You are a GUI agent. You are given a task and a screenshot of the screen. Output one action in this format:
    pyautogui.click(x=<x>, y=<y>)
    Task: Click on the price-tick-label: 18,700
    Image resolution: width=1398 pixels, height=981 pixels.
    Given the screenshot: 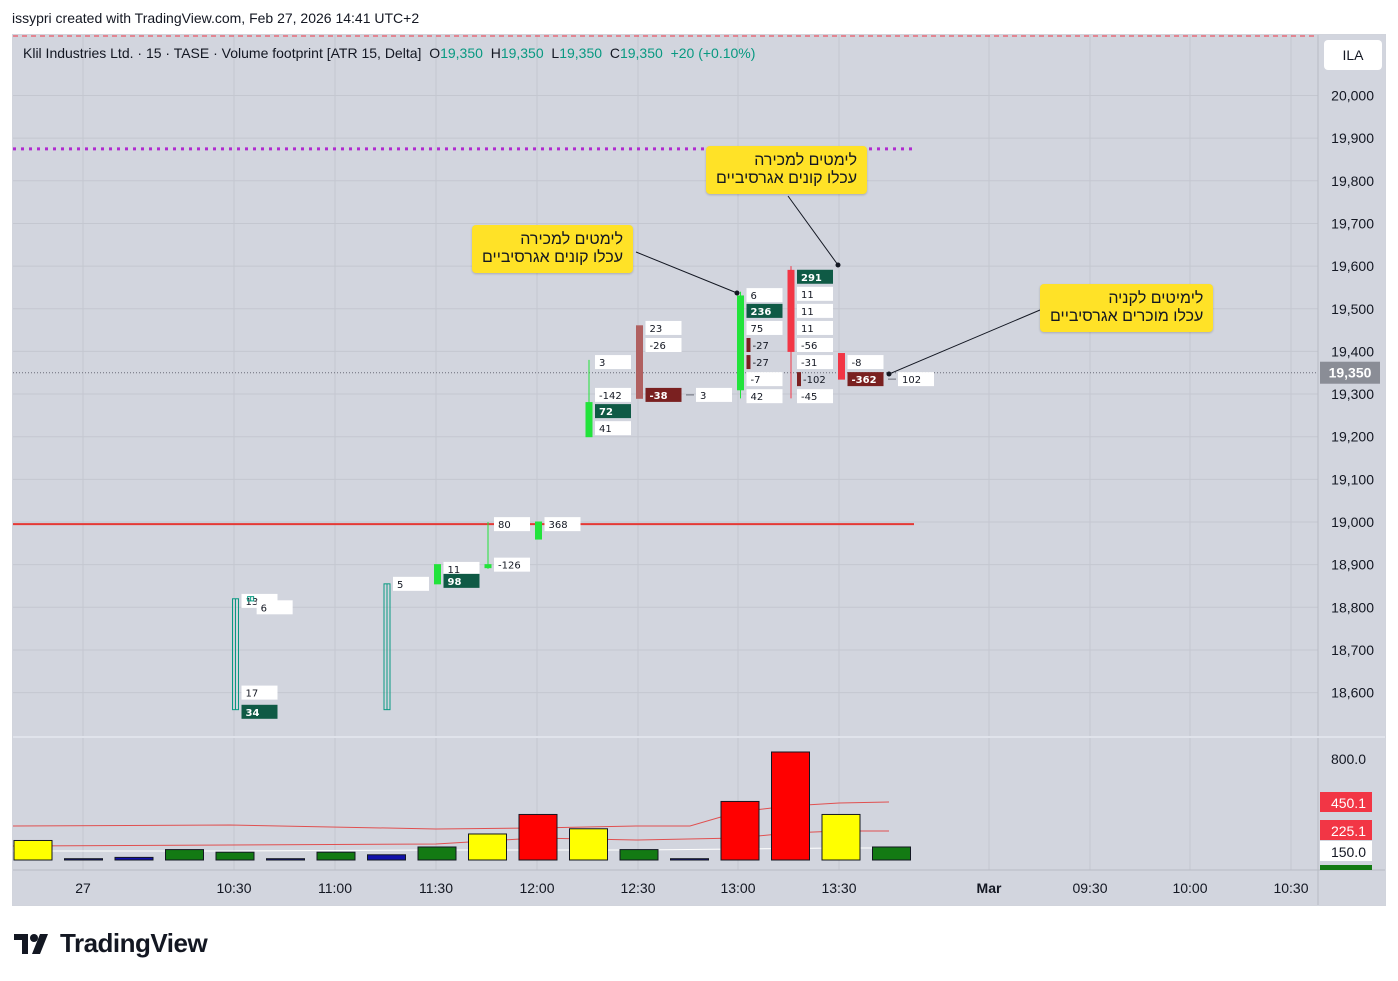 What is the action you would take?
    pyautogui.click(x=1352, y=650)
    